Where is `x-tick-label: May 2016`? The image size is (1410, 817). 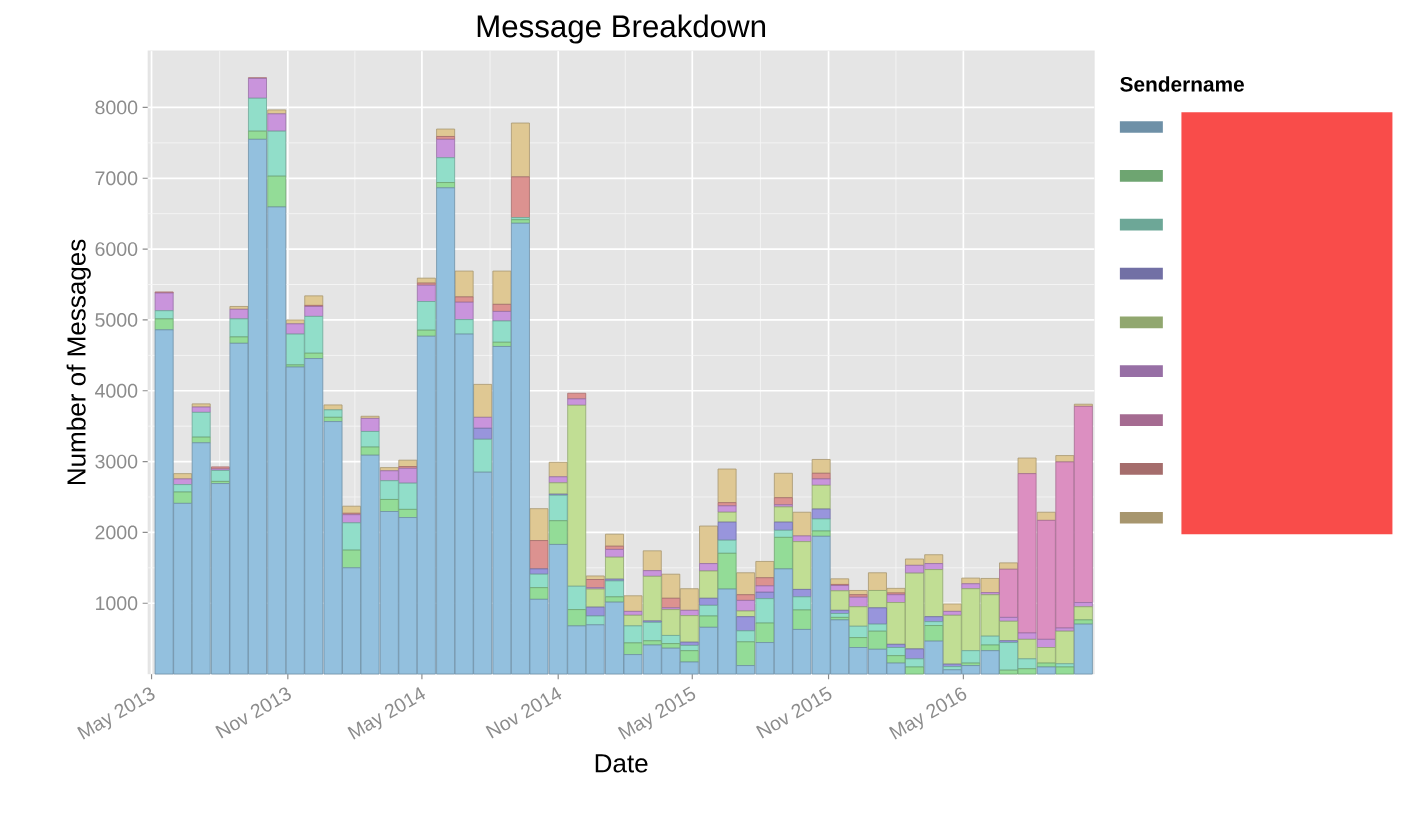
x-tick-label: May 2016 is located at coordinates (927, 713).